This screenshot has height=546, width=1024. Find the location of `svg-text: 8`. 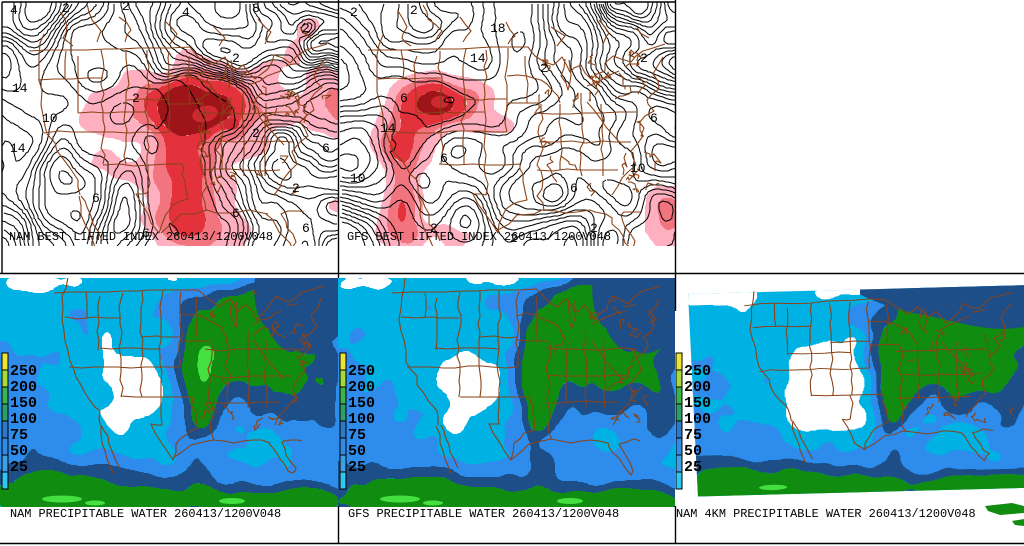

svg-text: 8 is located at coordinates (256, 8).